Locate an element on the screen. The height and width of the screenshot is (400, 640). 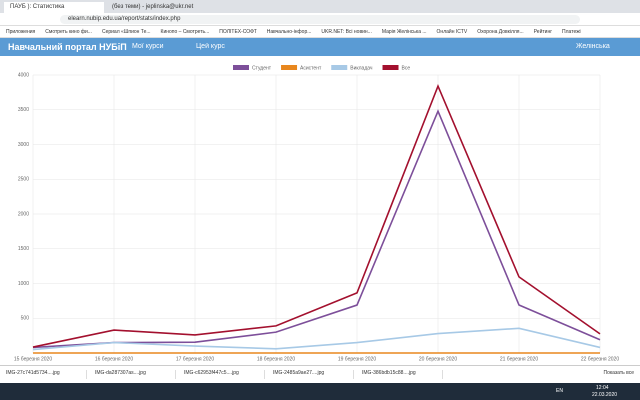
download-item: IMG-c62953f447c5....jpg is located at coordinates (224, 374).